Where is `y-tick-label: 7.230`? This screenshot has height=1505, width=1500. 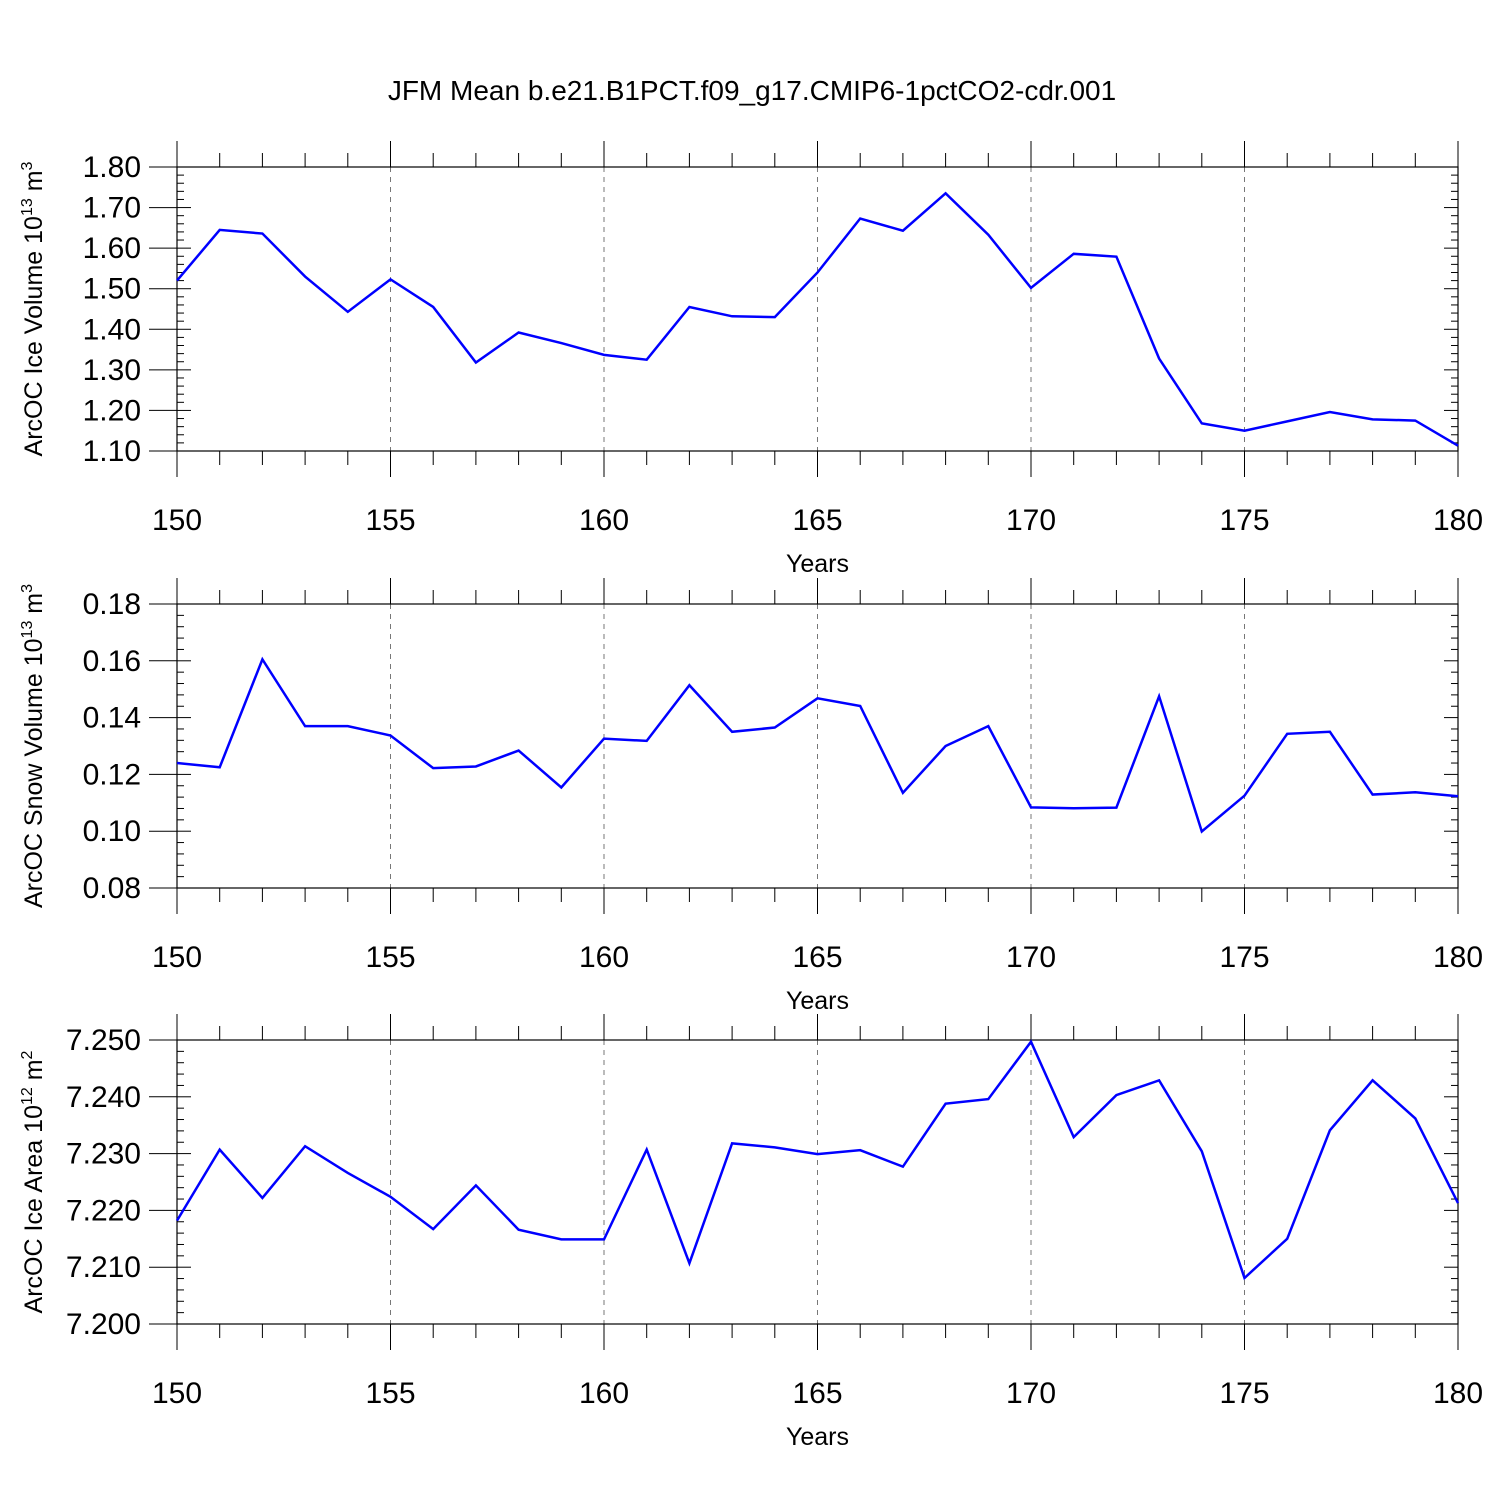 y-tick-label: 7.230 is located at coordinates (103, 1154).